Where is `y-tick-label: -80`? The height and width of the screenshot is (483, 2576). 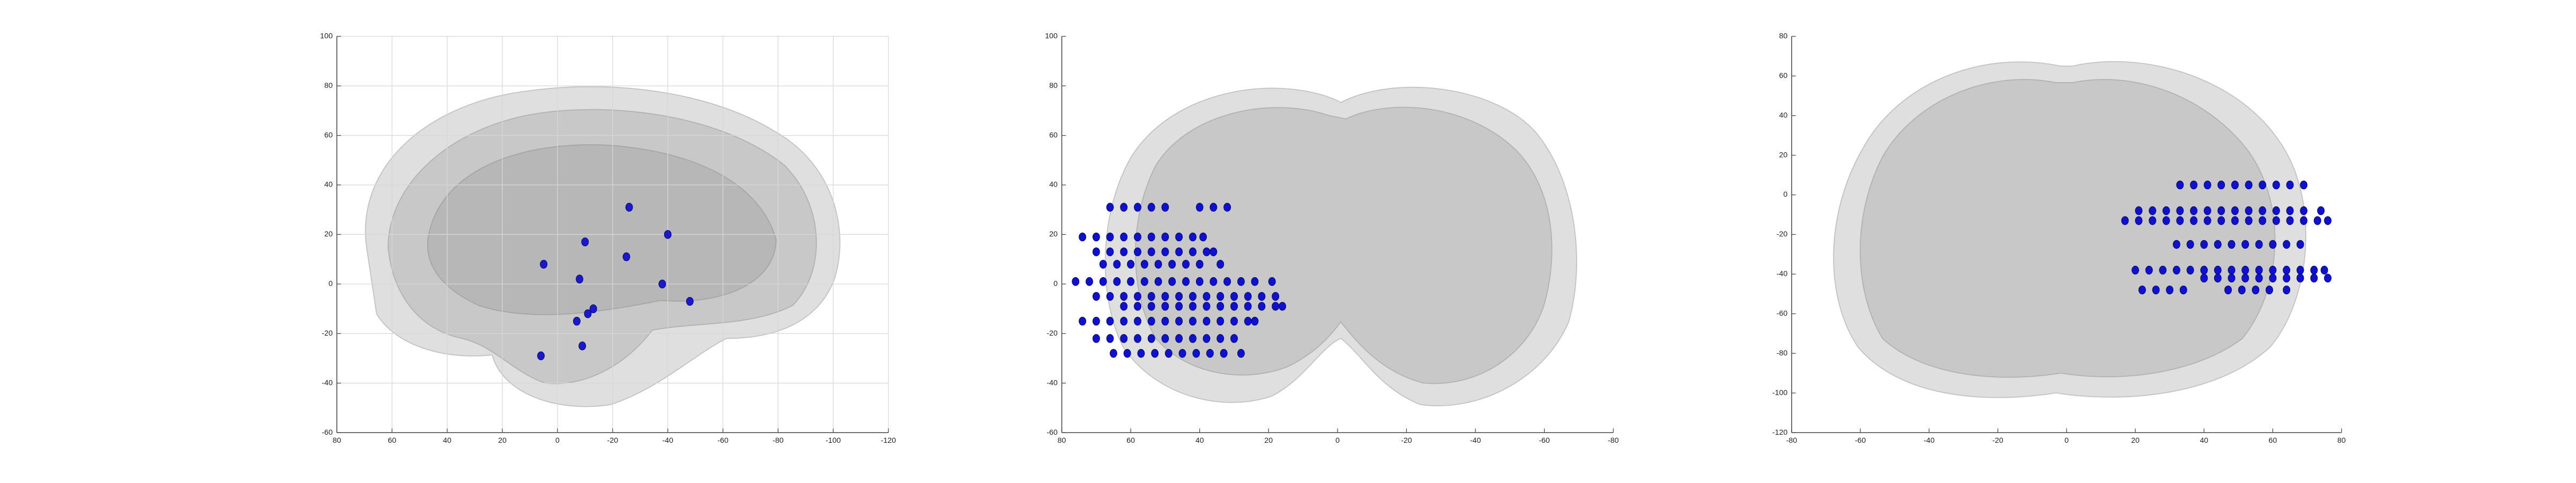 y-tick-label: -80 is located at coordinates (1783, 353).